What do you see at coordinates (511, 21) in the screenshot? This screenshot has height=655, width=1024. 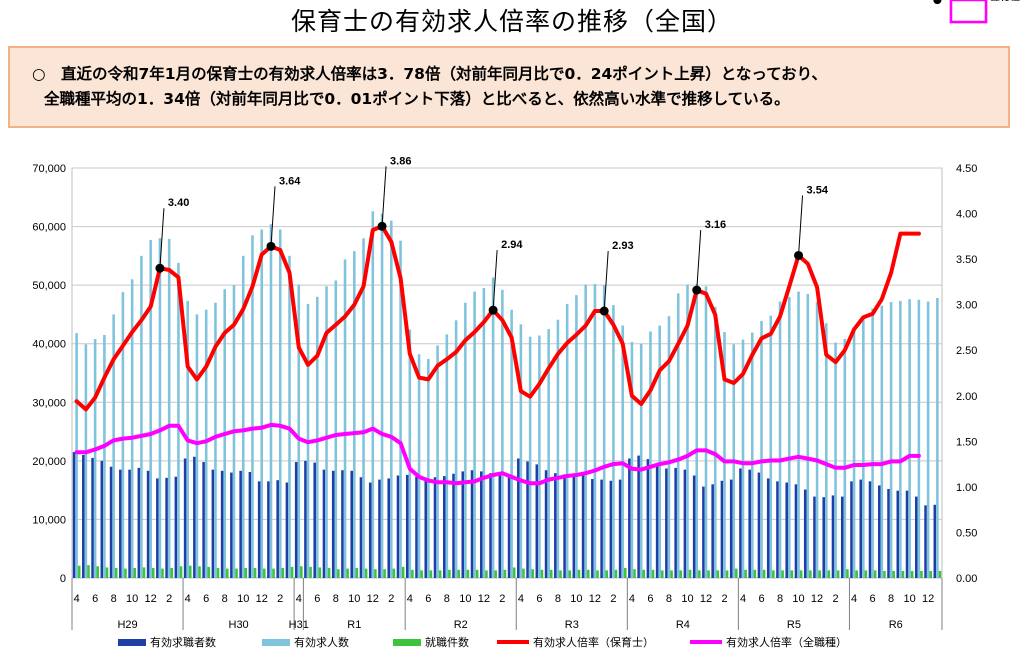 I see `page-title: 保育士の有効求人倍率の推移（全国）` at bounding box center [511, 21].